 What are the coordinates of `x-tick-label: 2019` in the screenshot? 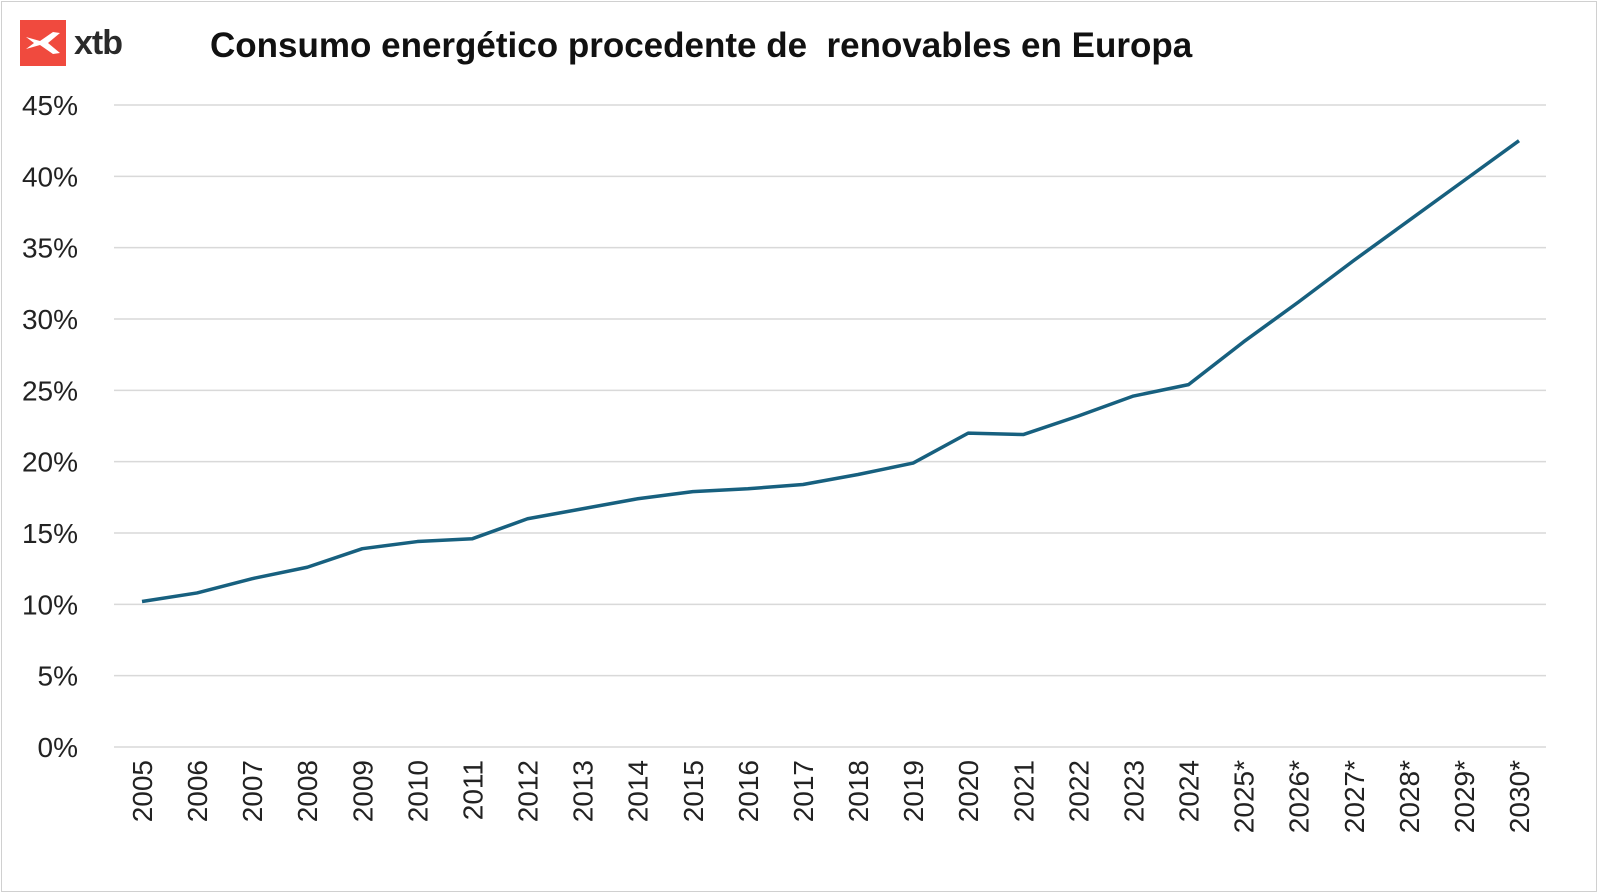 It's located at (913, 791).